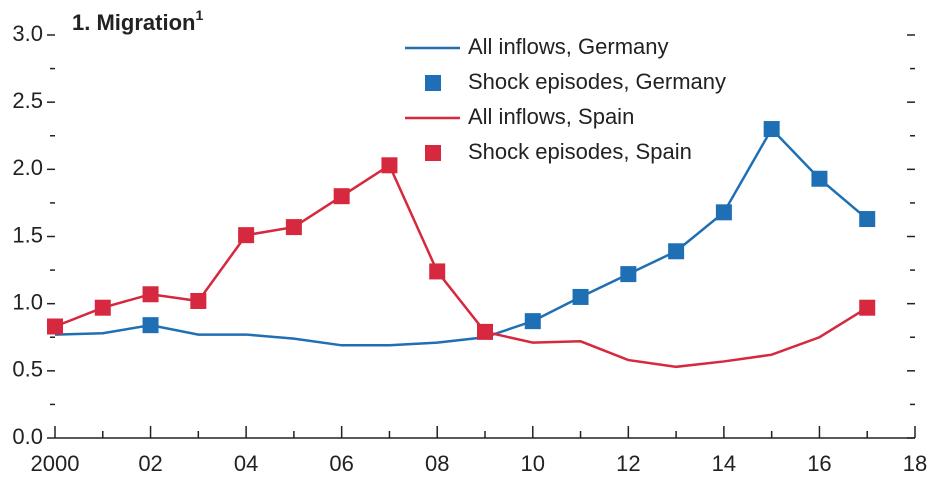 The height and width of the screenshot is (479, 936). I want to click on chart-title: 1. Migration, so click(133, 22).